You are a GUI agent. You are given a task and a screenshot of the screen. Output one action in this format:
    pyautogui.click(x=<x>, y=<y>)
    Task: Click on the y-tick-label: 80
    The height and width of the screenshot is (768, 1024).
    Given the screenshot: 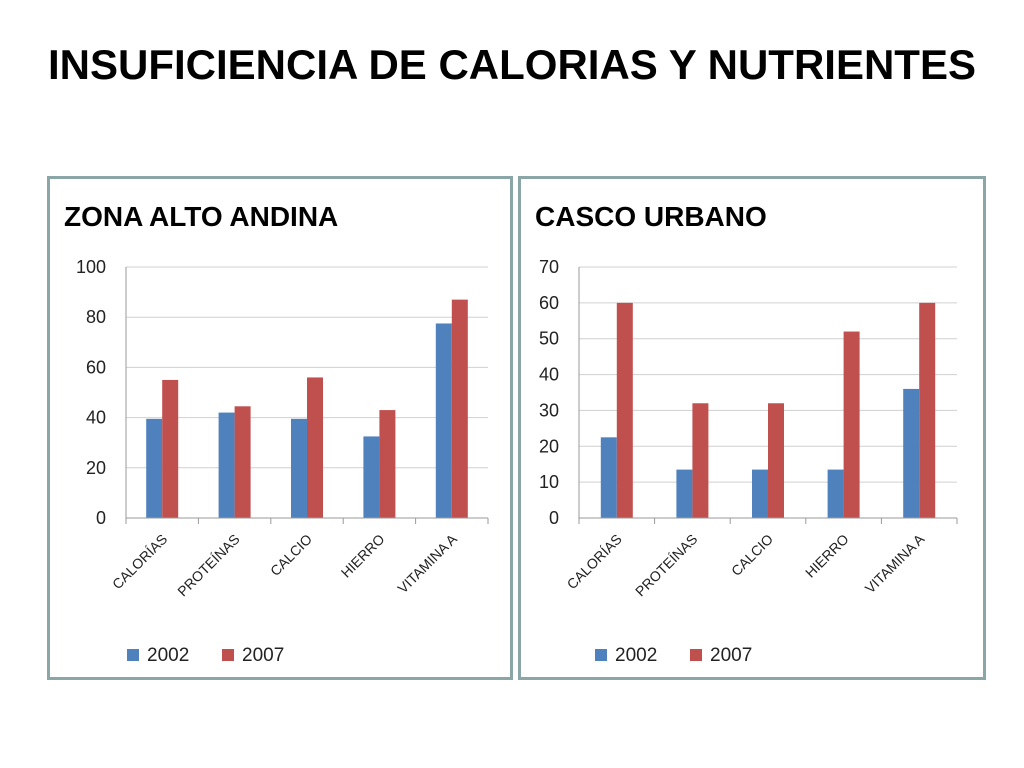 What is the action you would take?
    pyautogui.click(x=96, y=317)
    